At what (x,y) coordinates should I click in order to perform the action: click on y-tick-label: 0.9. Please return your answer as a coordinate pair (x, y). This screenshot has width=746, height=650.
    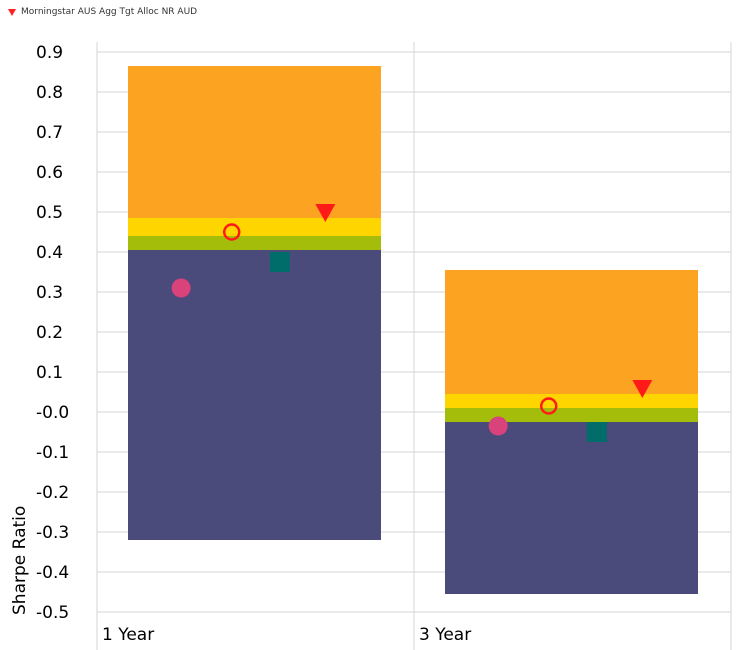
    Looking at the image, I should click on (49, 53).